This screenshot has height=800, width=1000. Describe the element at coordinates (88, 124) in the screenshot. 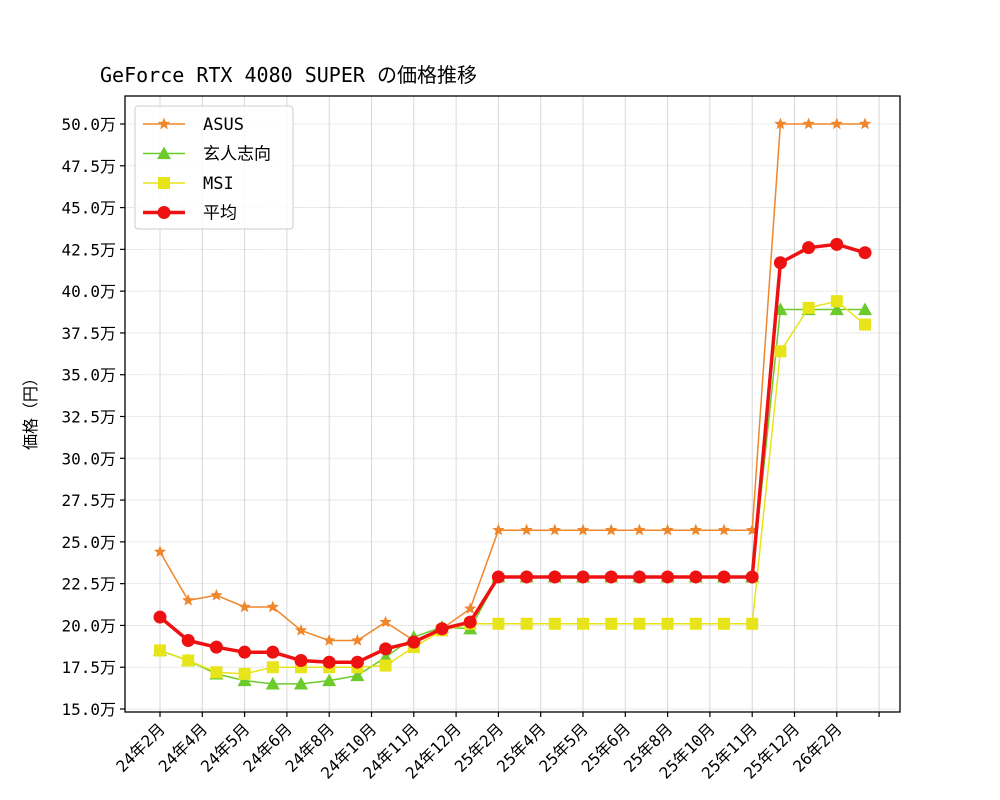

I see `y-tick-label: 50.0万` at that location.